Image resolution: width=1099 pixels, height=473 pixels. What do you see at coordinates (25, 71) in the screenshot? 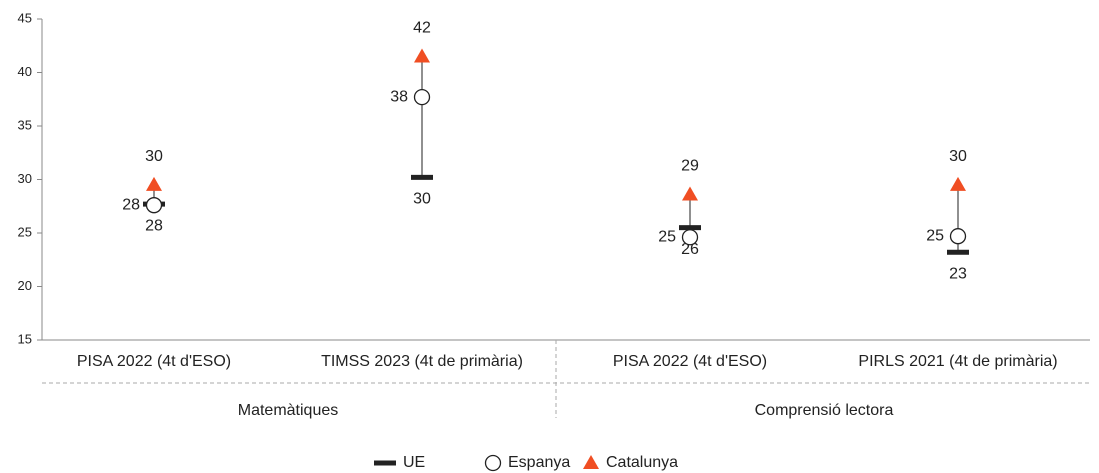
I see `y-tick-label: 40` at bounding box center [25, 71].